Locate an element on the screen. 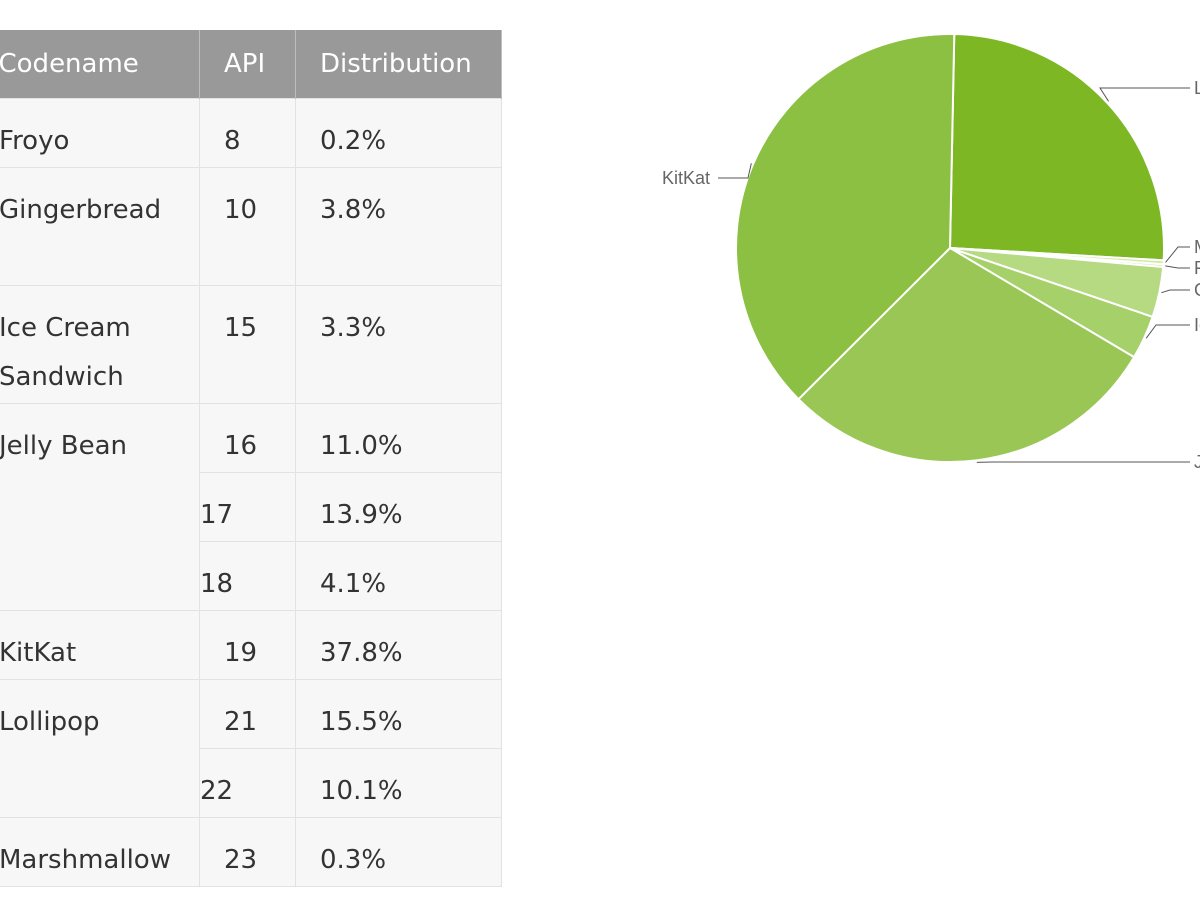 The height and width of the screenshot is (900, 1200). pie-slice-jelly-bean is located at coordinates (966, 354).